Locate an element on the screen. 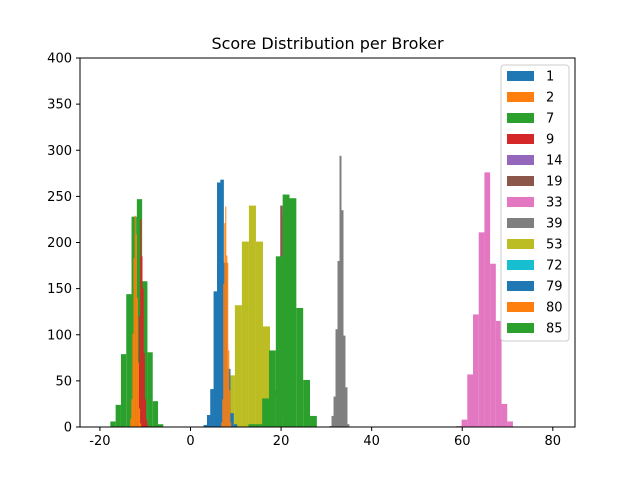 Image resolution: width=640 pixels, height=484 pixels. legend-item: 53 is located at coordinates (535, 245).